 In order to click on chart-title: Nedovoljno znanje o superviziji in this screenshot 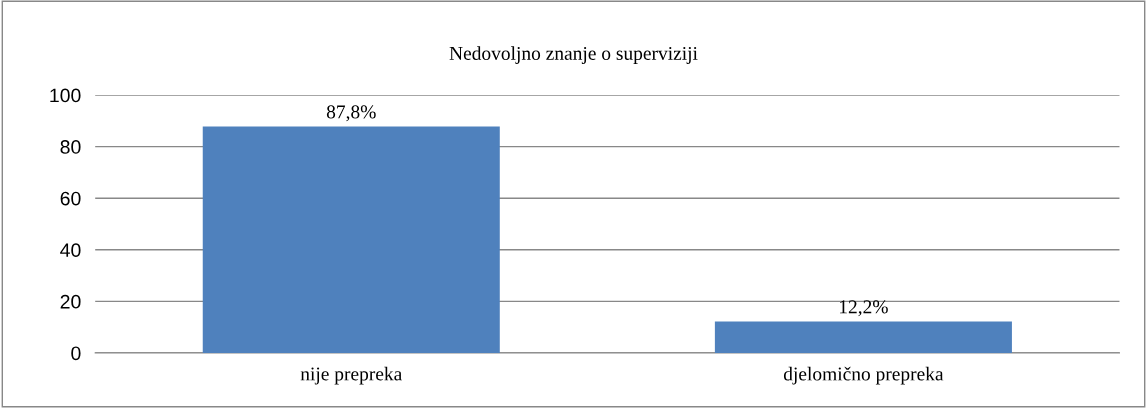, I will do `click(573, 55)`.